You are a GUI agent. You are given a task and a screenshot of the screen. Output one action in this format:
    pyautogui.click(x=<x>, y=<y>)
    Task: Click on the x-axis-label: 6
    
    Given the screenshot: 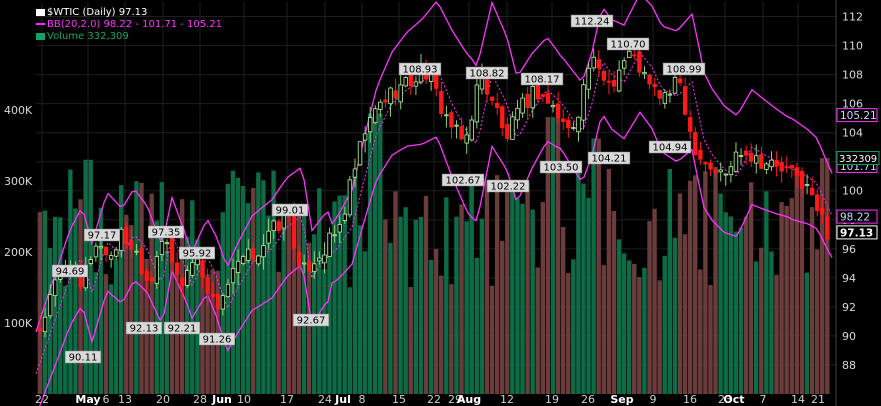 What is the action you would take?
    pyautogui.click(x=106, y=399)
    